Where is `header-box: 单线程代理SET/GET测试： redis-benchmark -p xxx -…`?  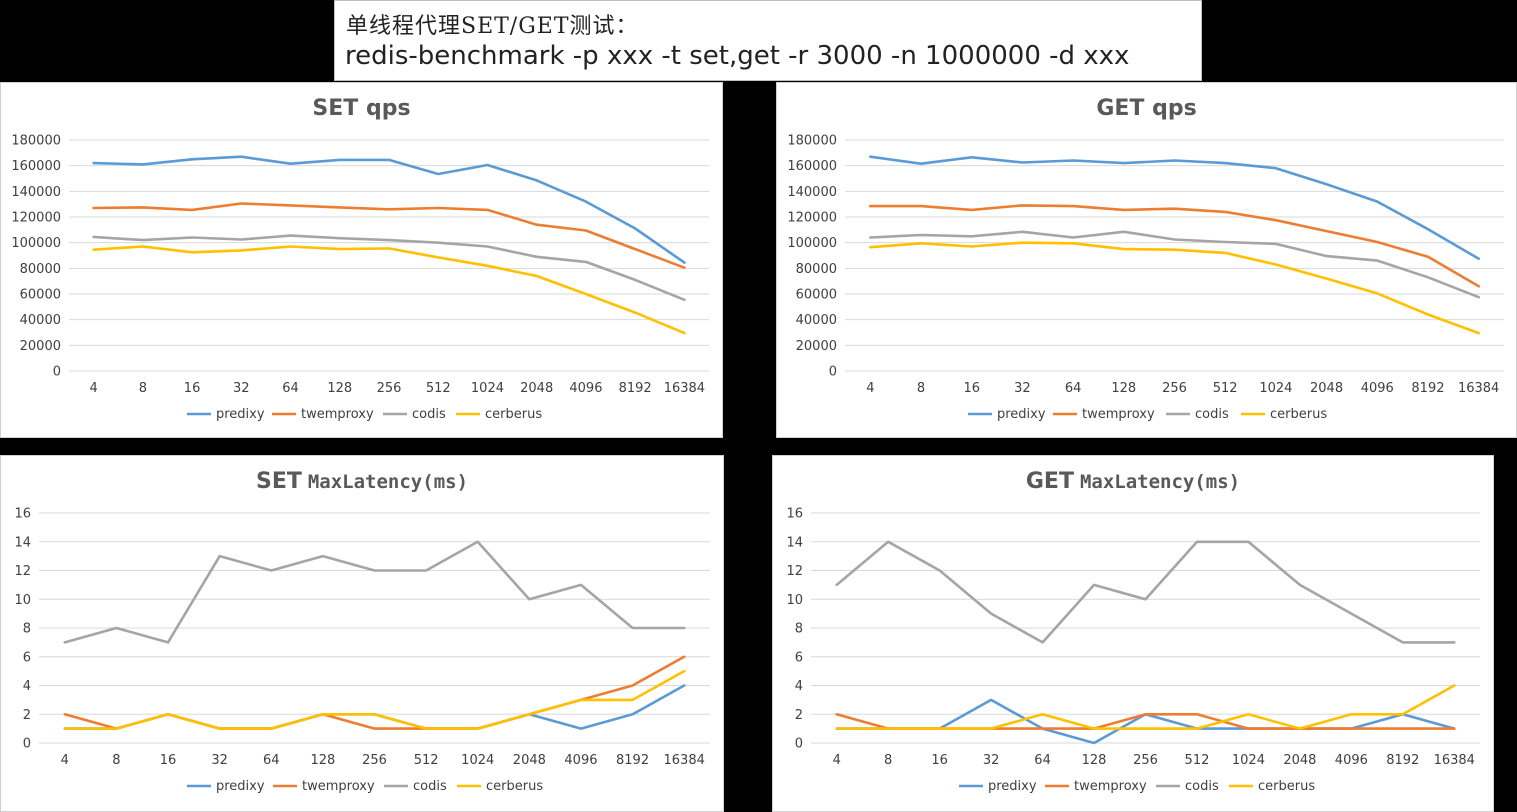
header-box: 单线程代理SET/GET测试： redis-benchmark -p xxx -… is located at coordinates (768, 40).